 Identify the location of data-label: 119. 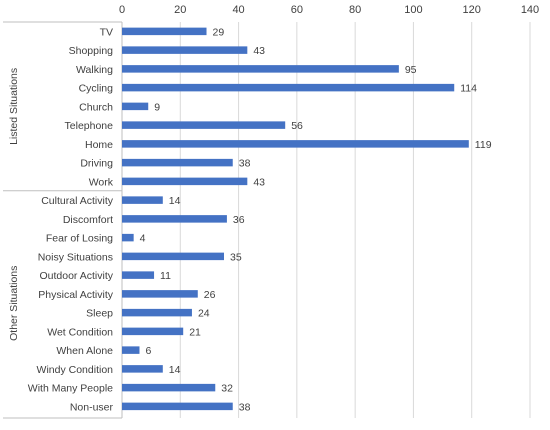
(483, 145).